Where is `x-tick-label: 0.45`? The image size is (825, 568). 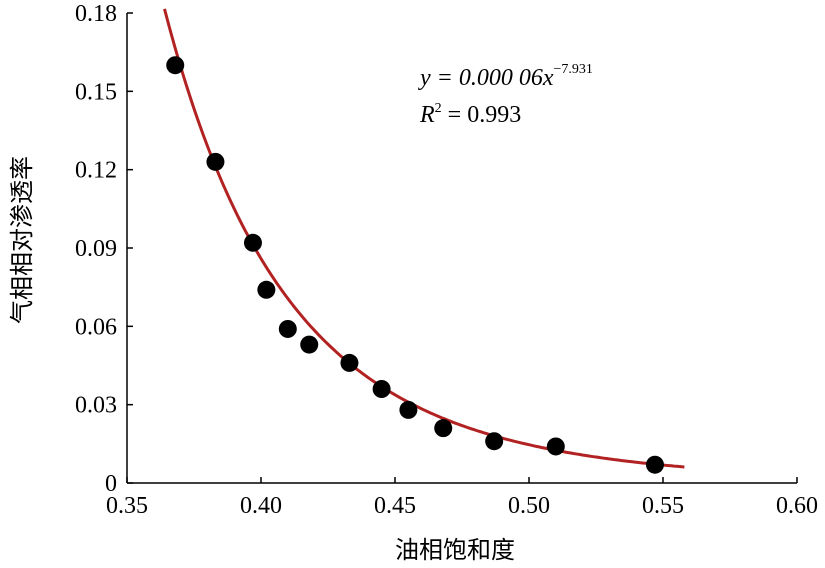 x-tick-label: 0.45 is located at coordinates (395, 506).